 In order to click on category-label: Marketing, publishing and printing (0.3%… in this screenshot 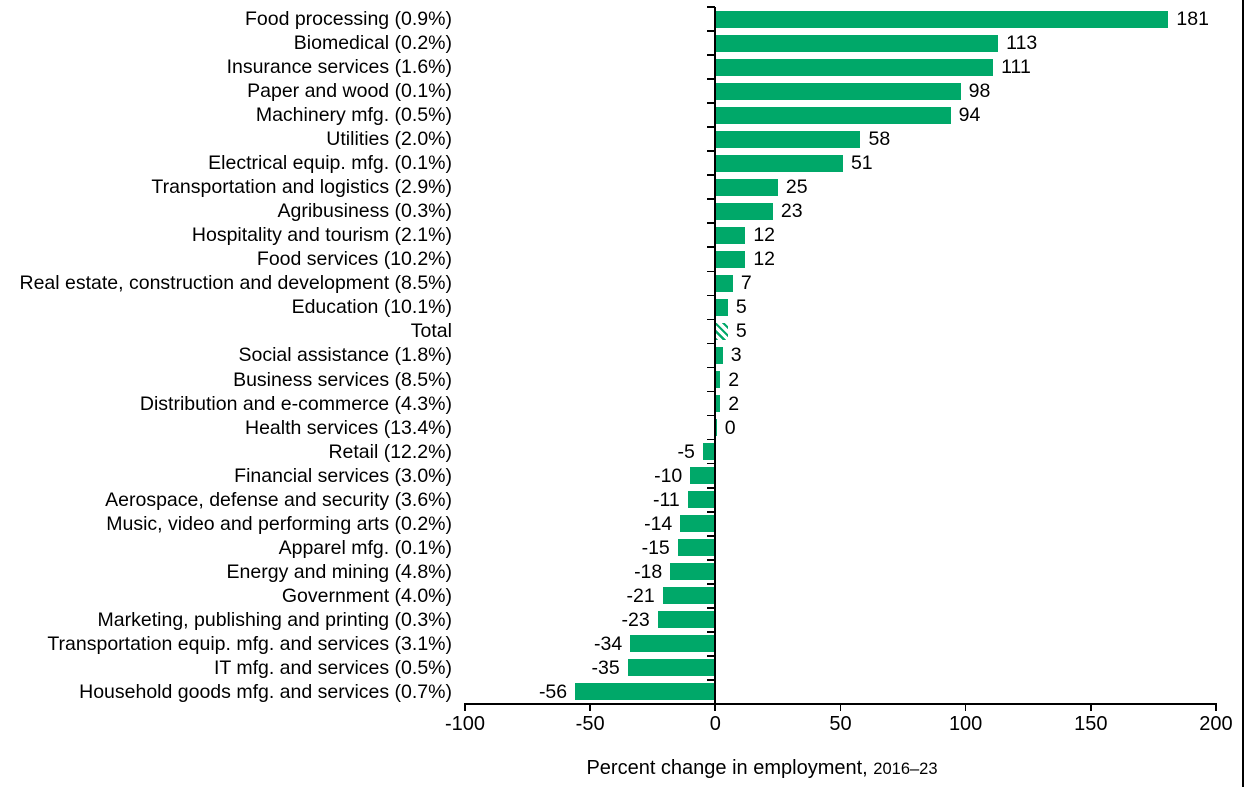, I will do `click(274, 619)`.